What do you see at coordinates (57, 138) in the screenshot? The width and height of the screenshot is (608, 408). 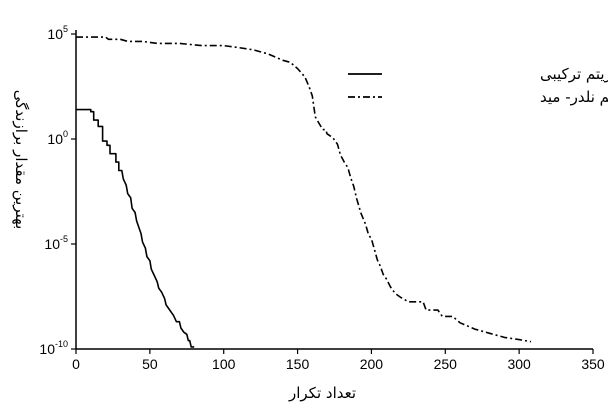 I see `y-tick-label: 10⁰` at bounding box center [57, 138].